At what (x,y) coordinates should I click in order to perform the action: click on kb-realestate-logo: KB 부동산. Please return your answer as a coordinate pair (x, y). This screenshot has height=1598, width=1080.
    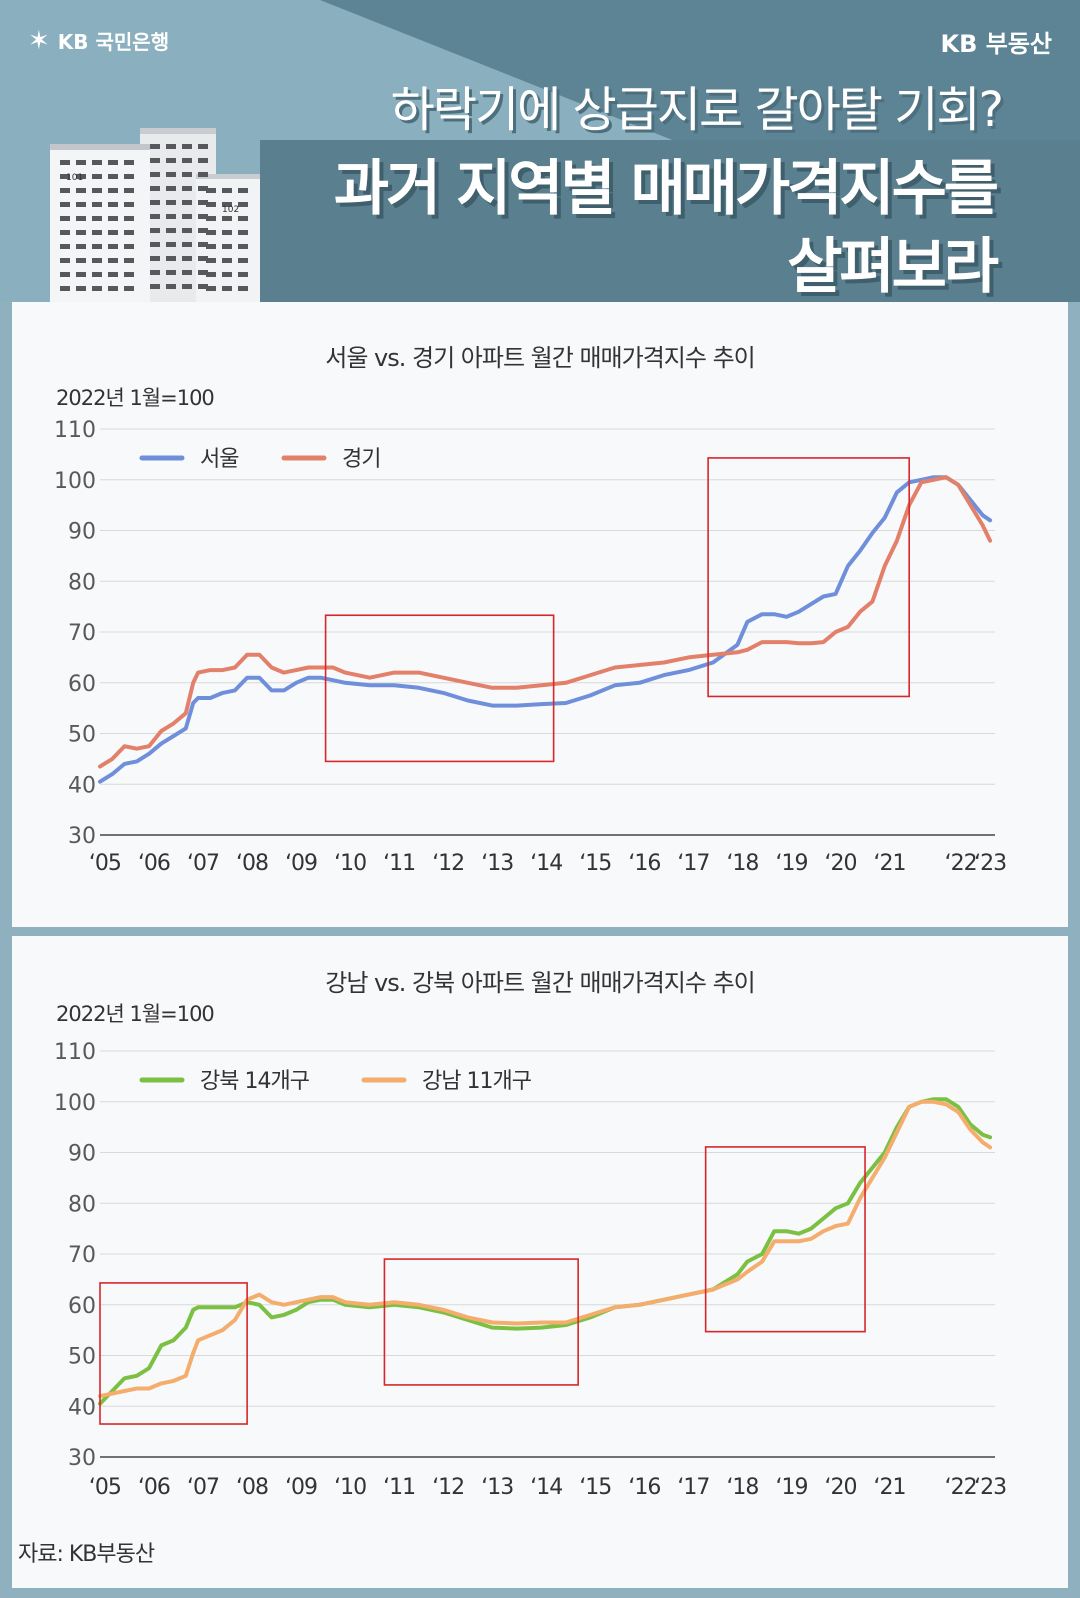
    Looking at the image, I should click on (996, 44).